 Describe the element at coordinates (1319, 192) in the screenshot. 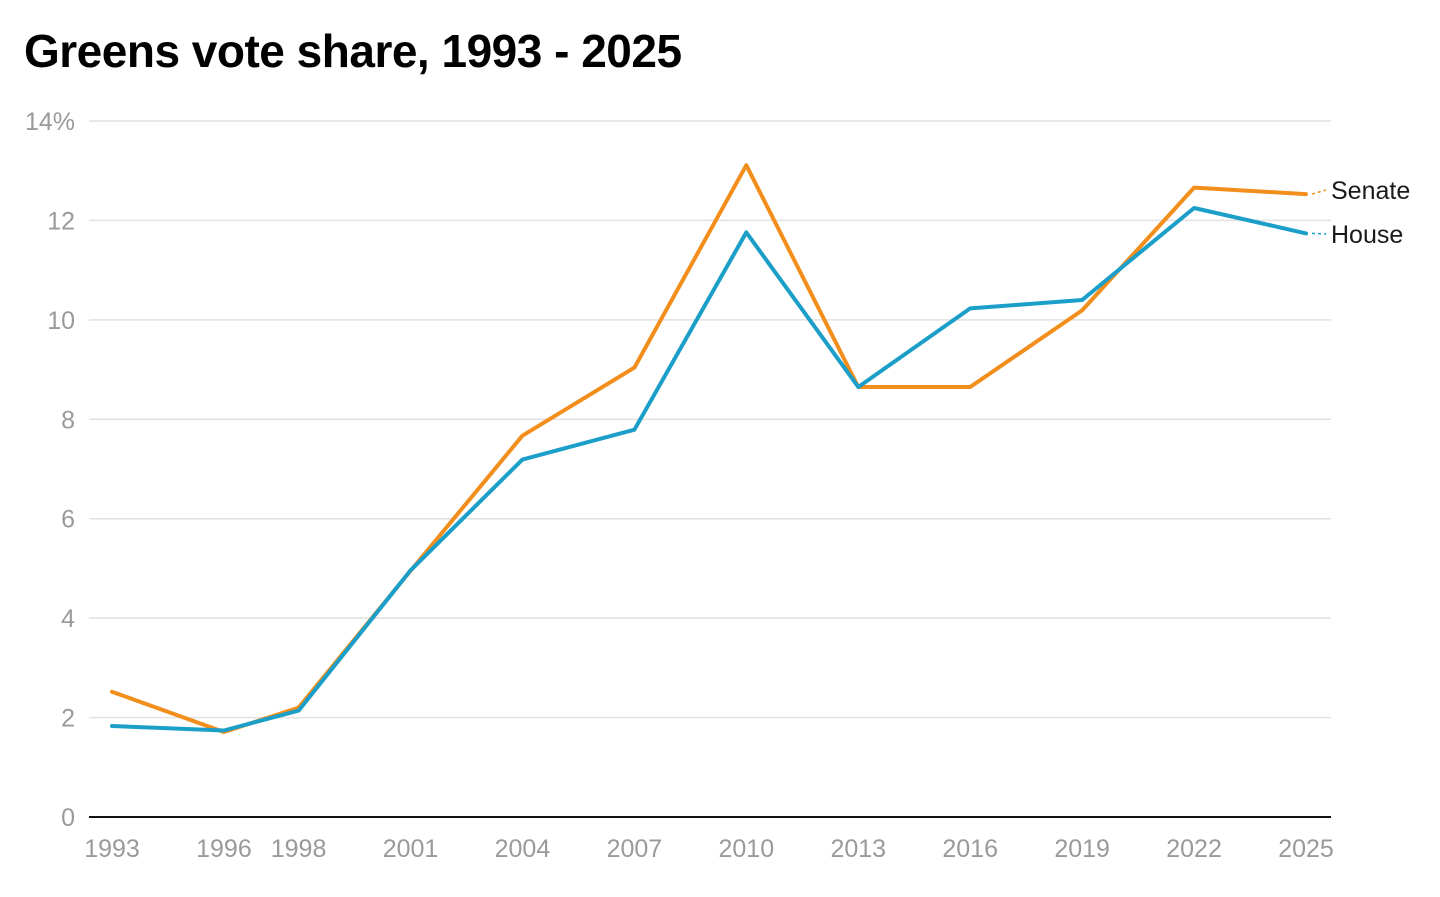

I see `legend-leader-senate` at that location.